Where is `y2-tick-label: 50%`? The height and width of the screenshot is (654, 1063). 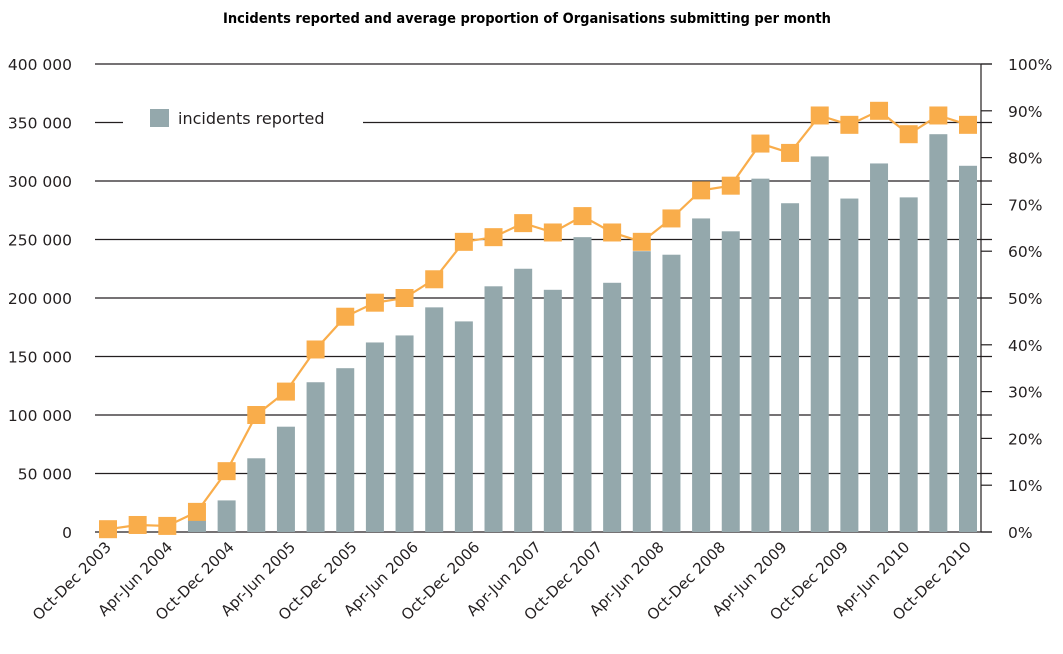
y2-tick-label: 50% is located at coordinates (1025, 299).